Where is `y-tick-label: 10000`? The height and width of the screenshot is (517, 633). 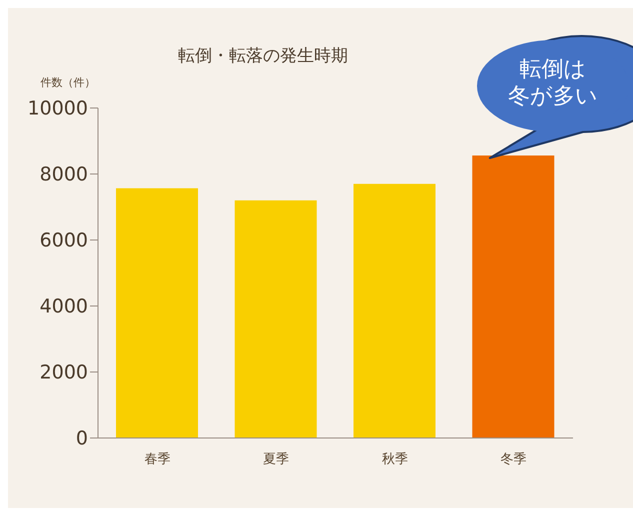
y-tick-label: 10000 is located at coordinates (58, 109).